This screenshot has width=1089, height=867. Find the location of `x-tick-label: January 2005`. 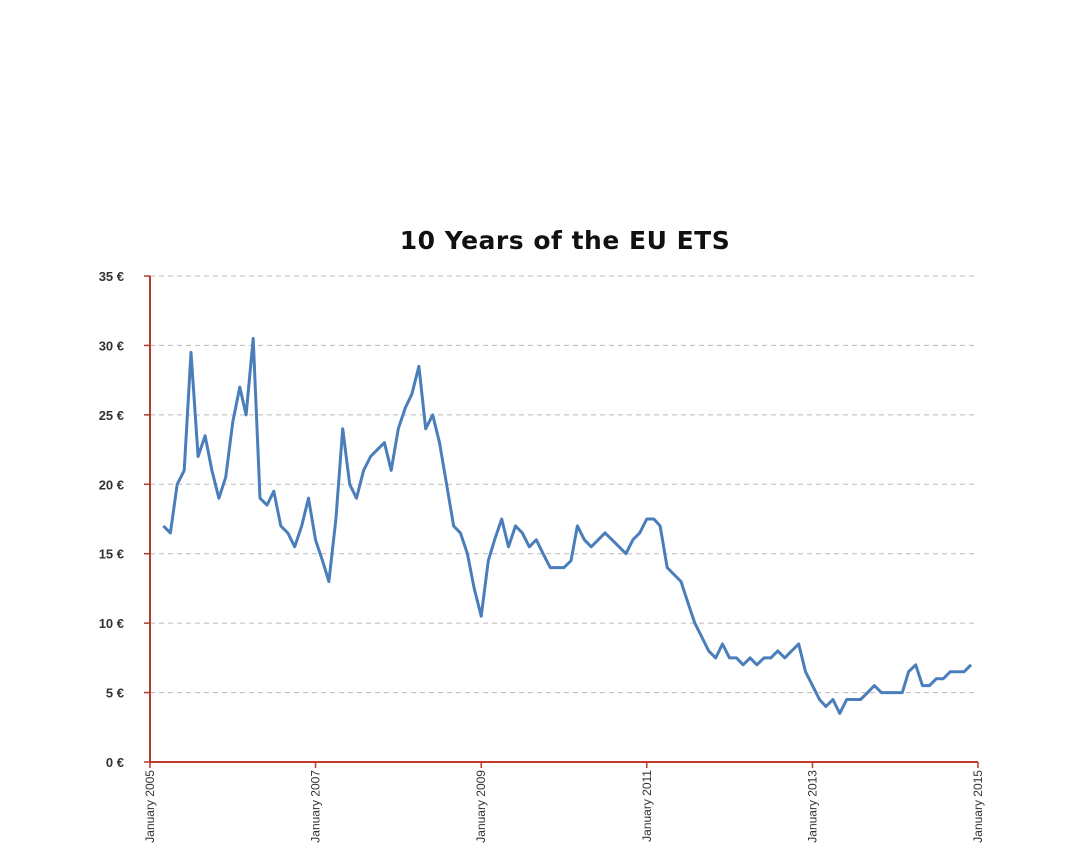

x-tick-label: January 2005 is located at coordinates (150, 806).